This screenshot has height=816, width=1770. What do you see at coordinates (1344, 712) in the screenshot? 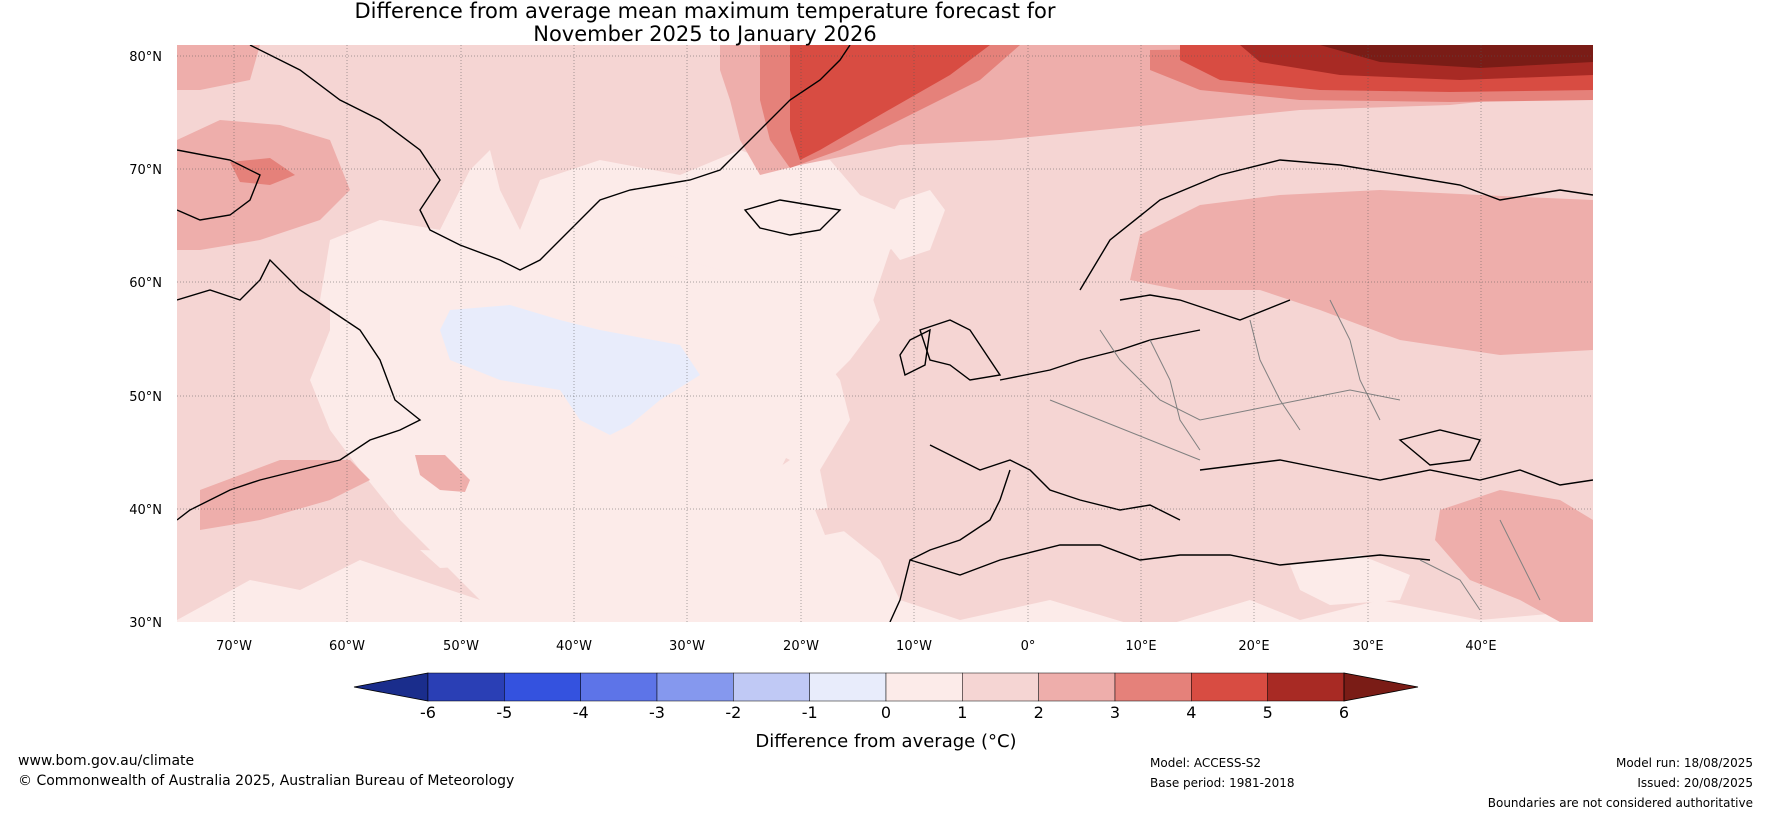
I see `colorbar-tick-label: 6` at bounding box center [1344, 712].